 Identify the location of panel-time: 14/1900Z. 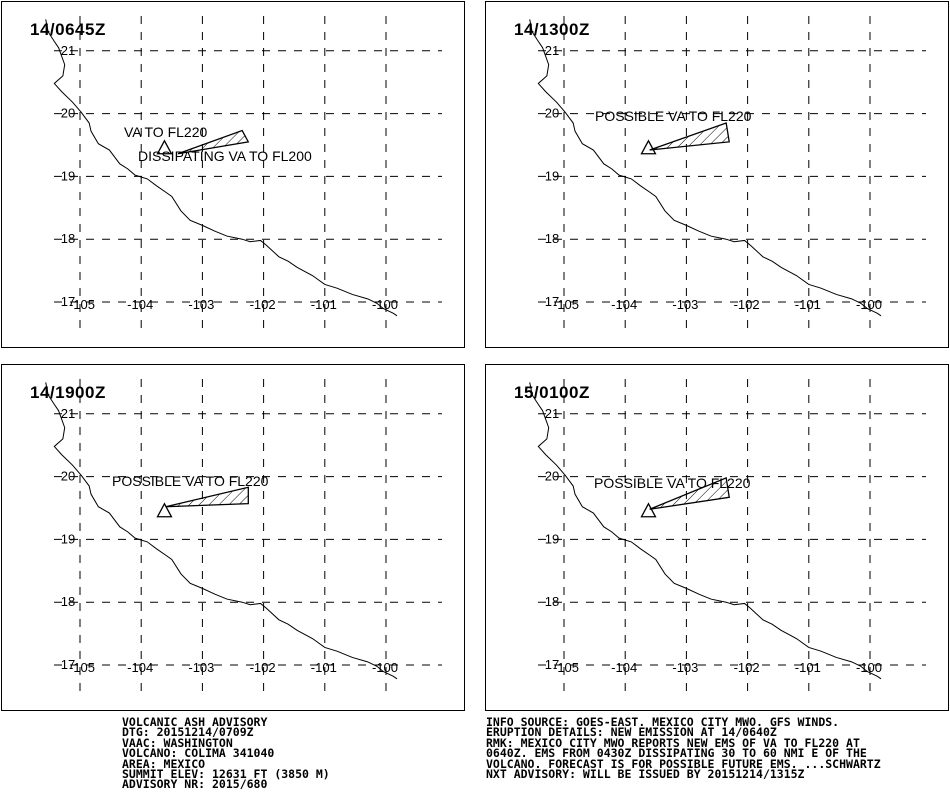
(68, 392).